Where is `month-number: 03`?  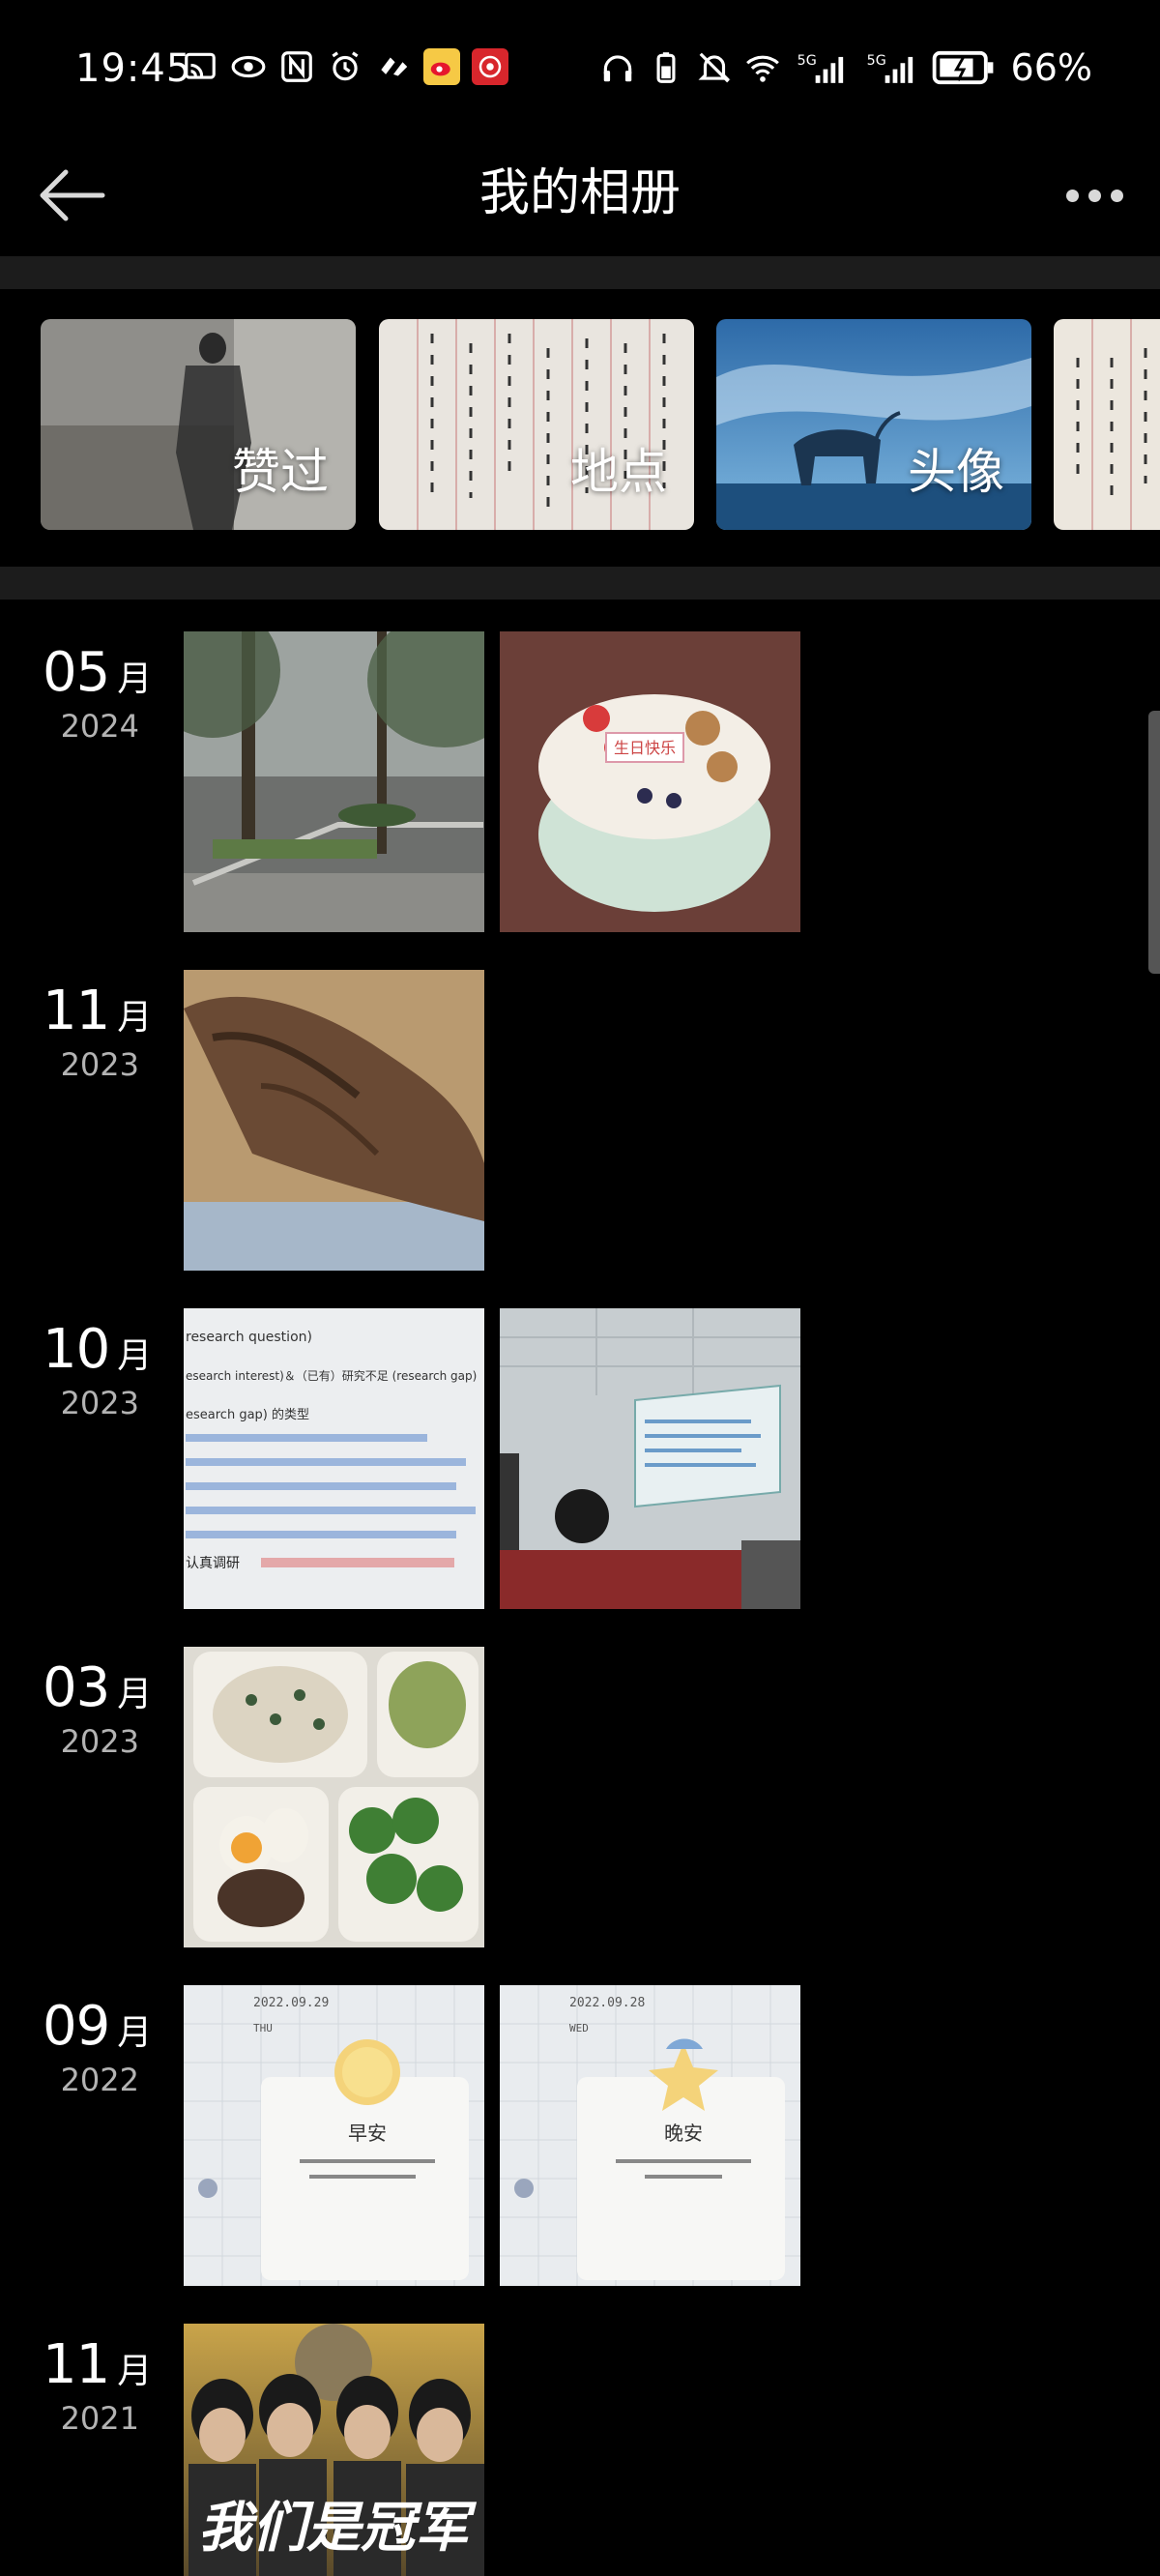 month-number: 03 is located at coordinates (76, 1687).